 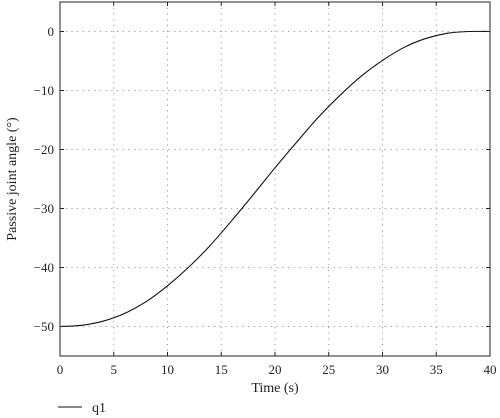 I want to click on y-tick-label: −20, so click(x=44, y=149).